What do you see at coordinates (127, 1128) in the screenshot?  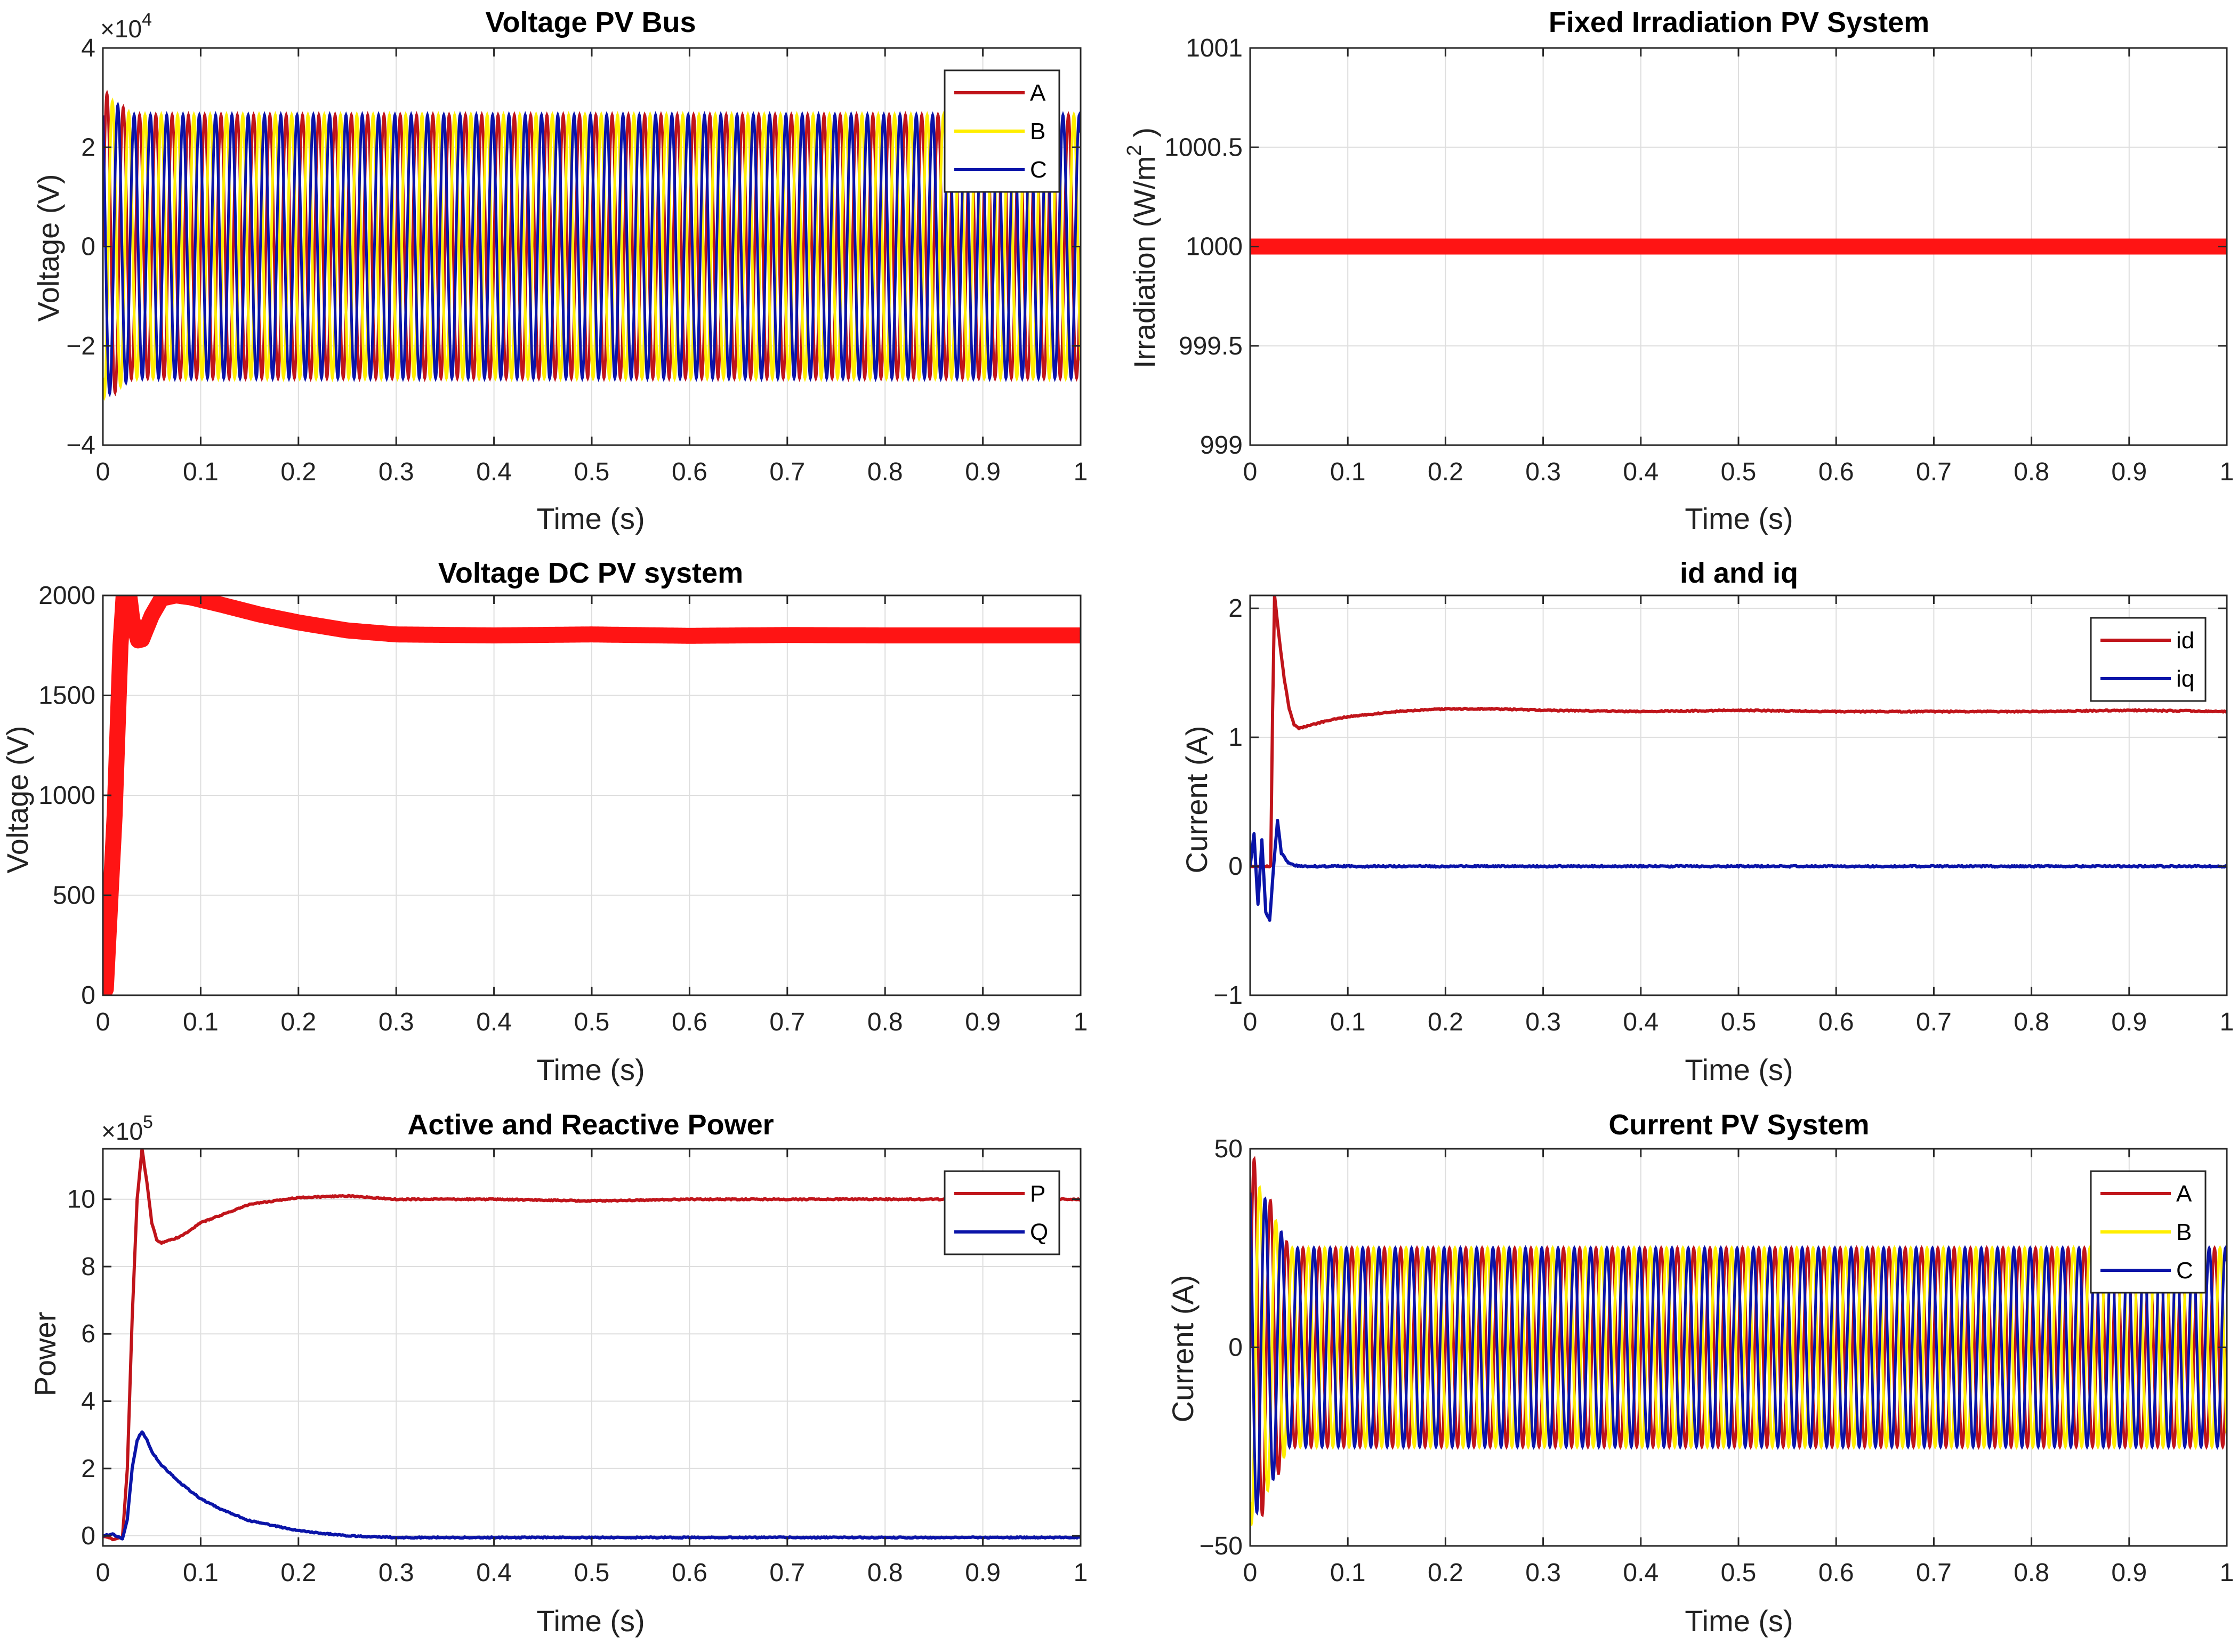 I see `y-exponent: ×10⁵` at bounding box center [127, 1128].